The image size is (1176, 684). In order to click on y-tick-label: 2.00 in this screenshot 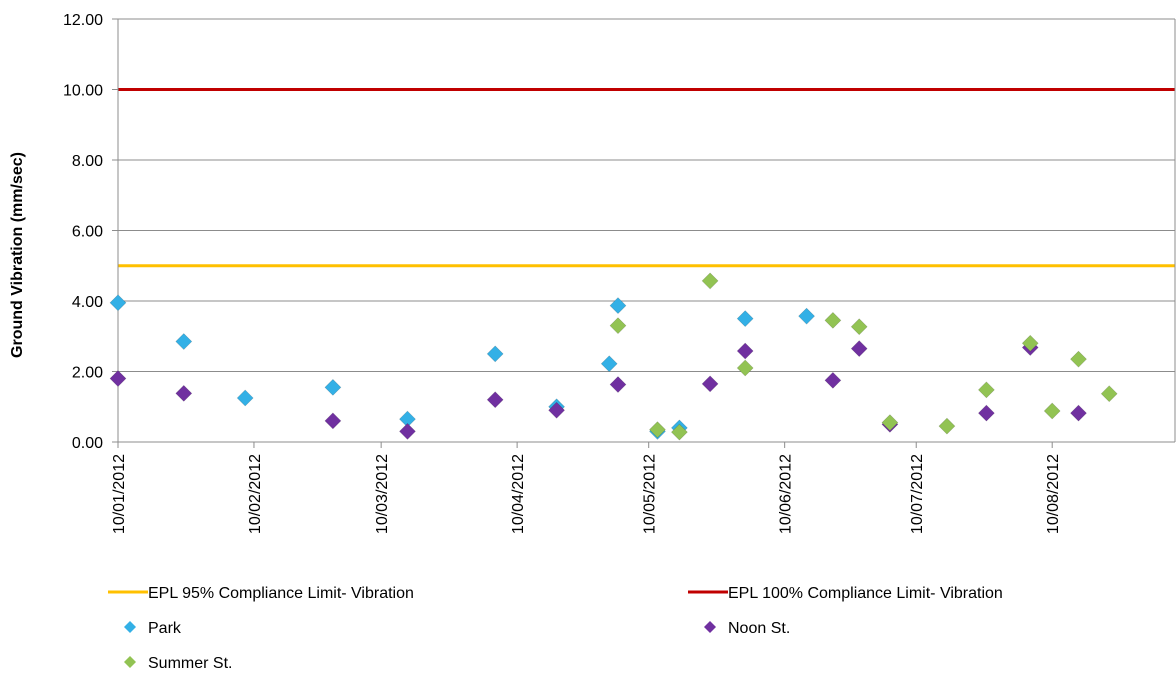, I will do `click(87, 373)`.